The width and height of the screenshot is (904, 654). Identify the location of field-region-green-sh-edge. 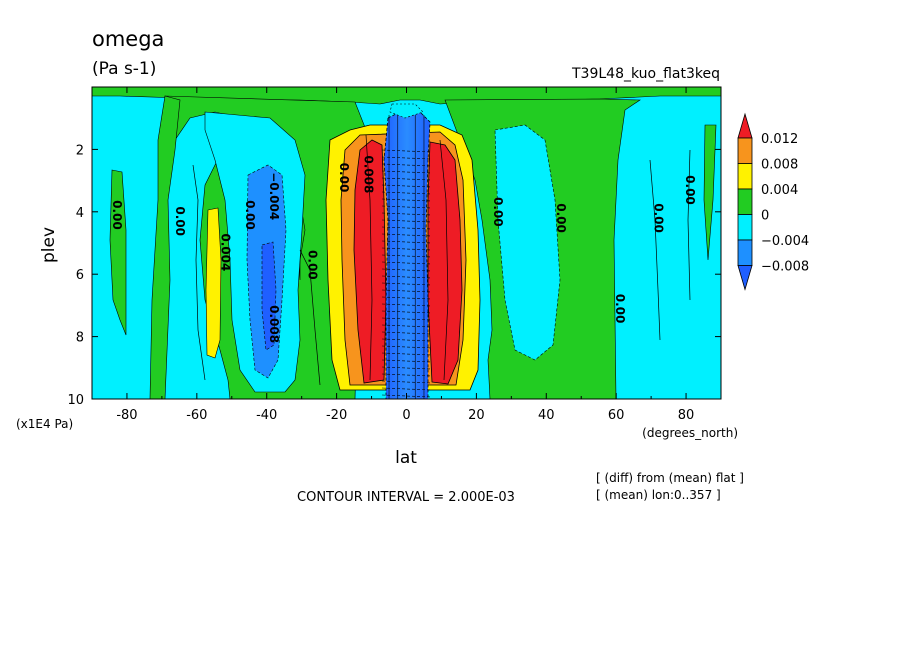
(118, 252).